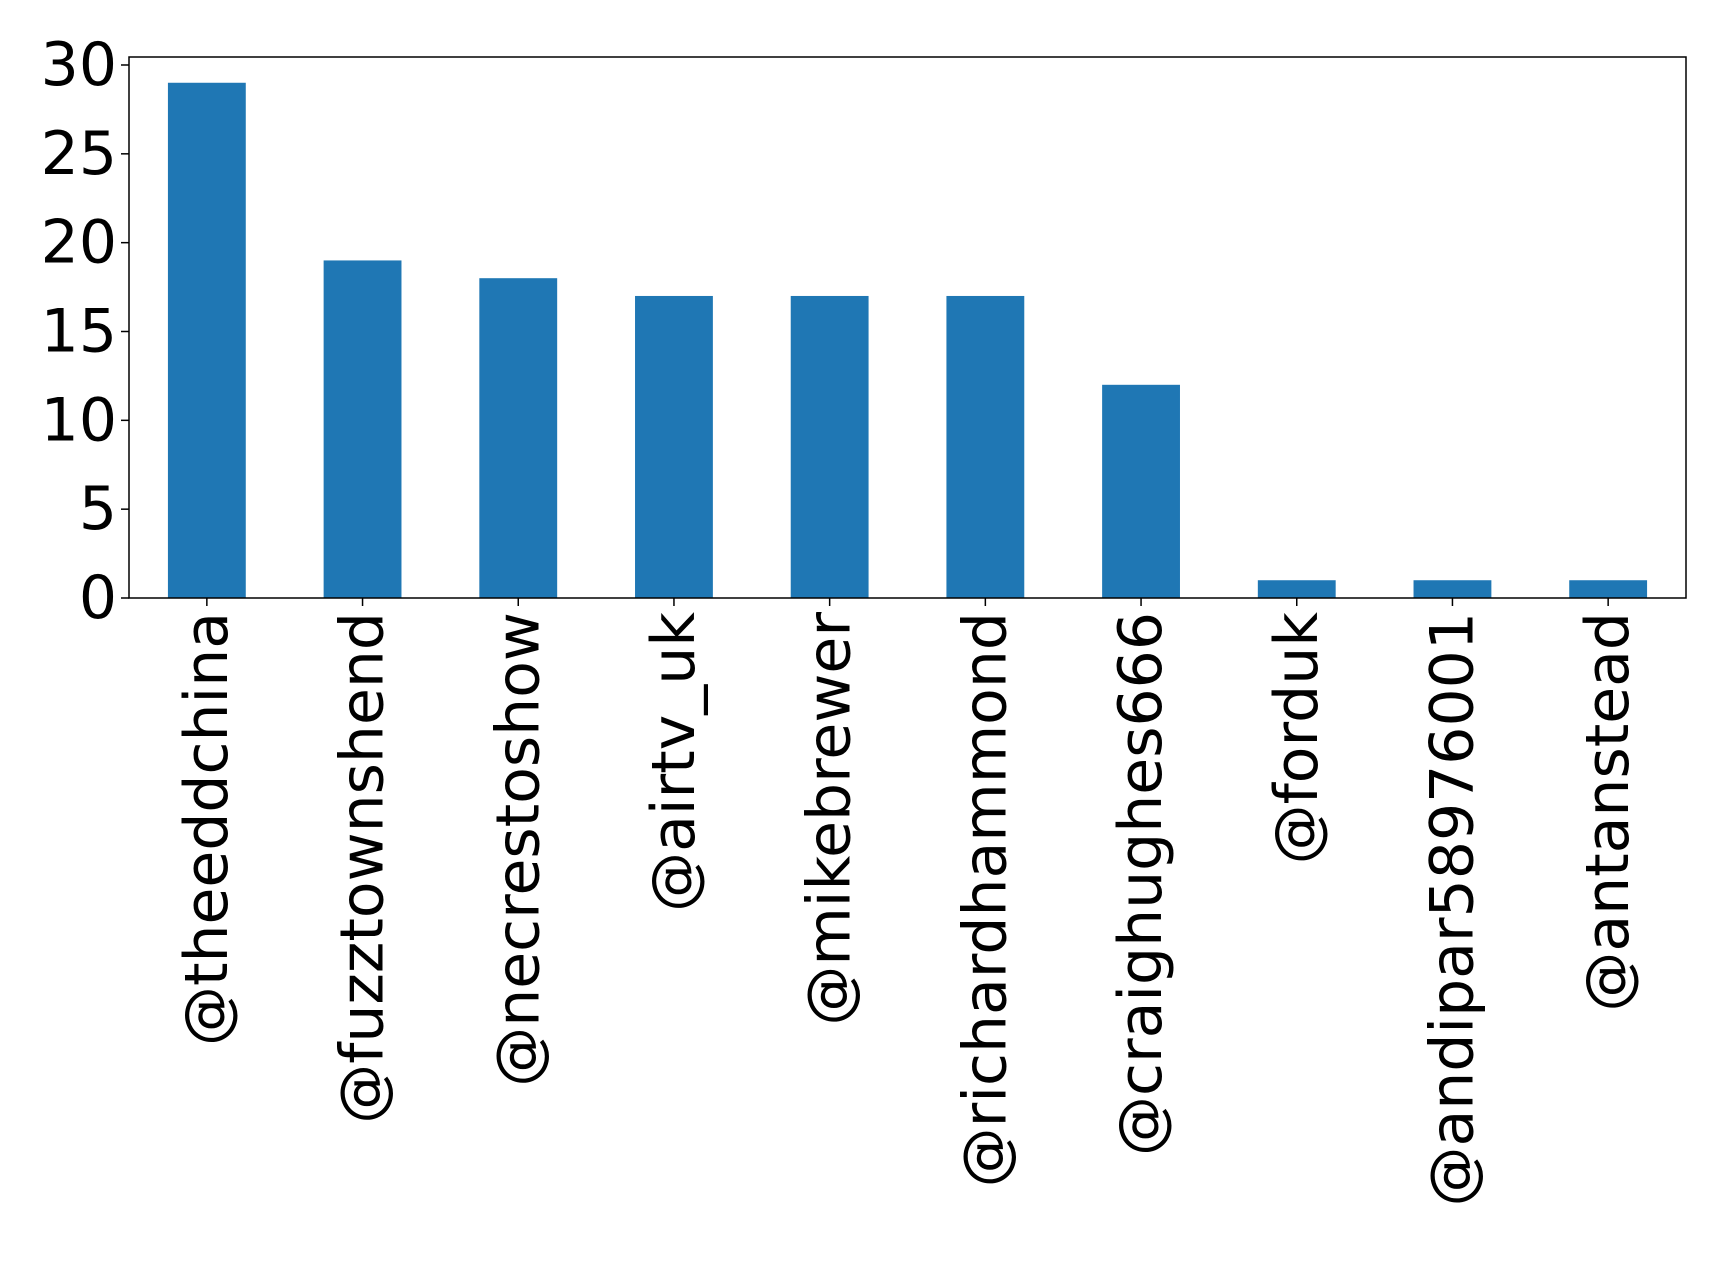 The width and height of the screenshot is (1719, 1263). I want to click on bar-fuzztownshend, so click(362, 429).